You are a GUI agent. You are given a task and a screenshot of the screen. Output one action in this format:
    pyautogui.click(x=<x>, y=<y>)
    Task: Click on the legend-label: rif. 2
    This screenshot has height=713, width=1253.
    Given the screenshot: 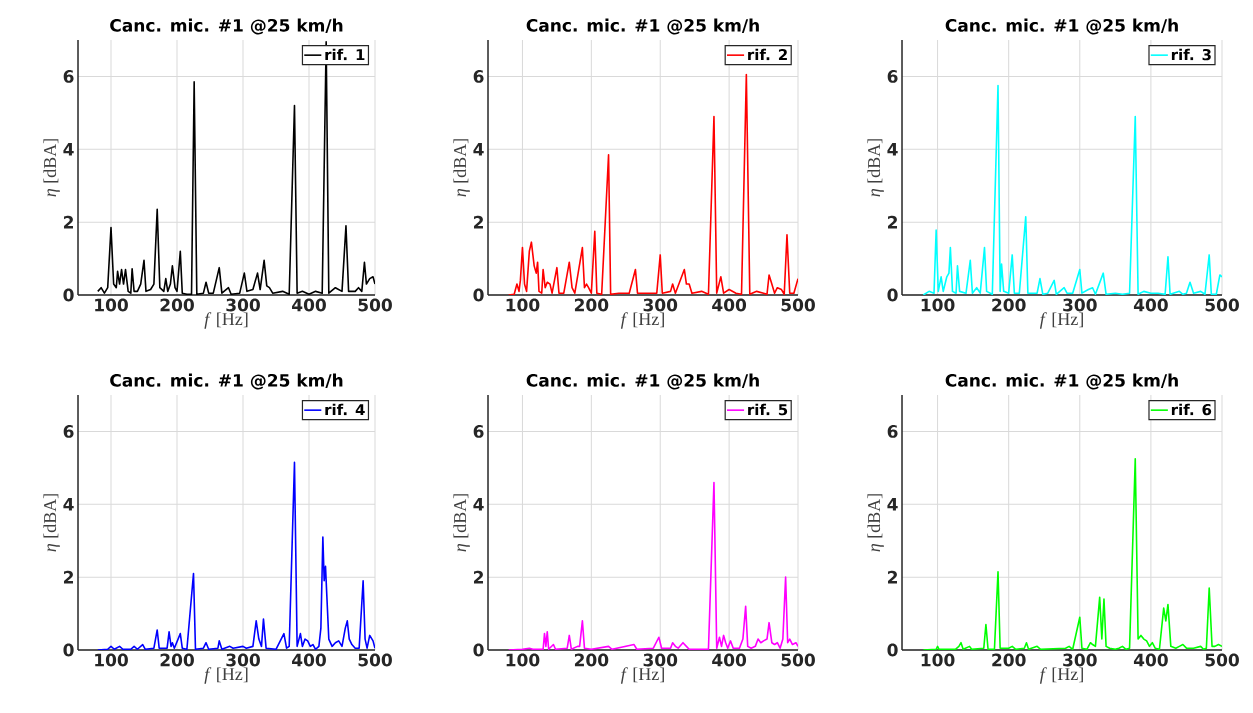 What is the action you would take?
    pyautogui.click(x=767, y=54)
    